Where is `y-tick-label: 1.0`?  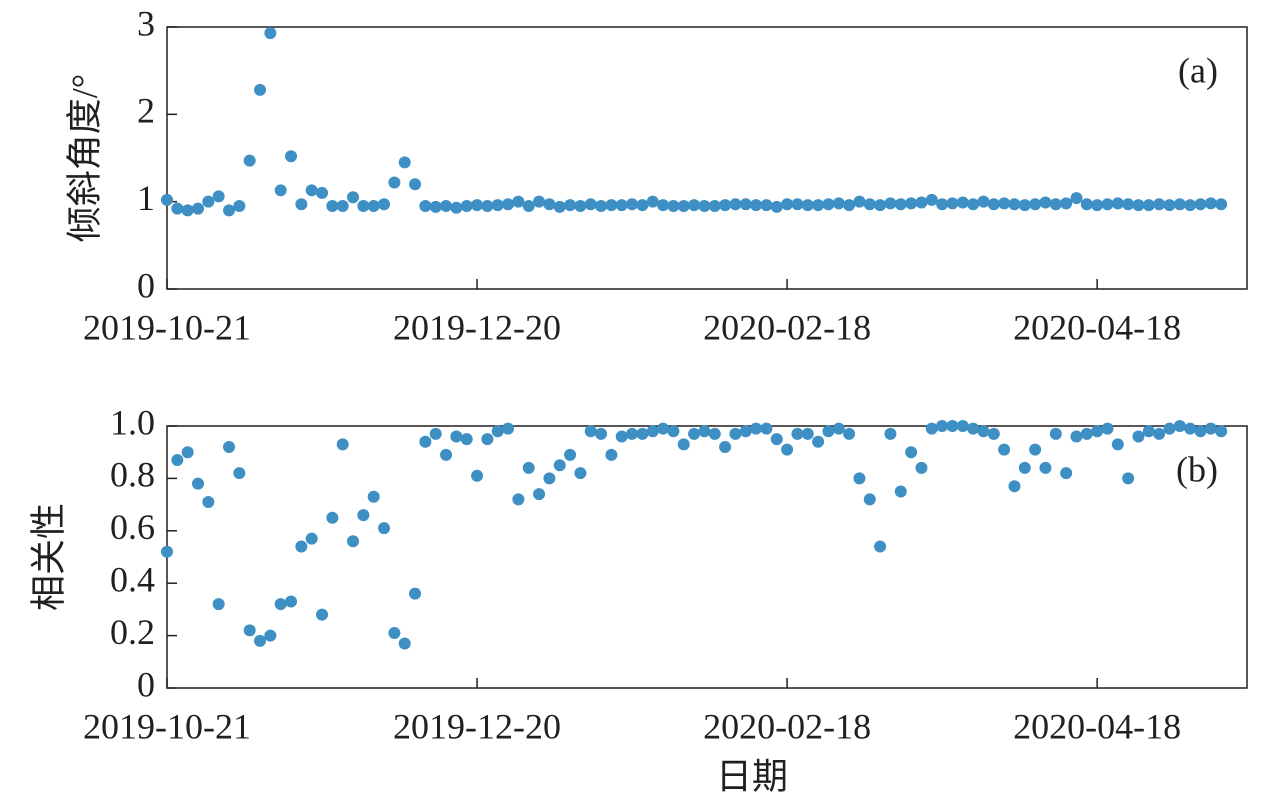
y-tick-label: 1.0 is located at coordinates (132, 422).